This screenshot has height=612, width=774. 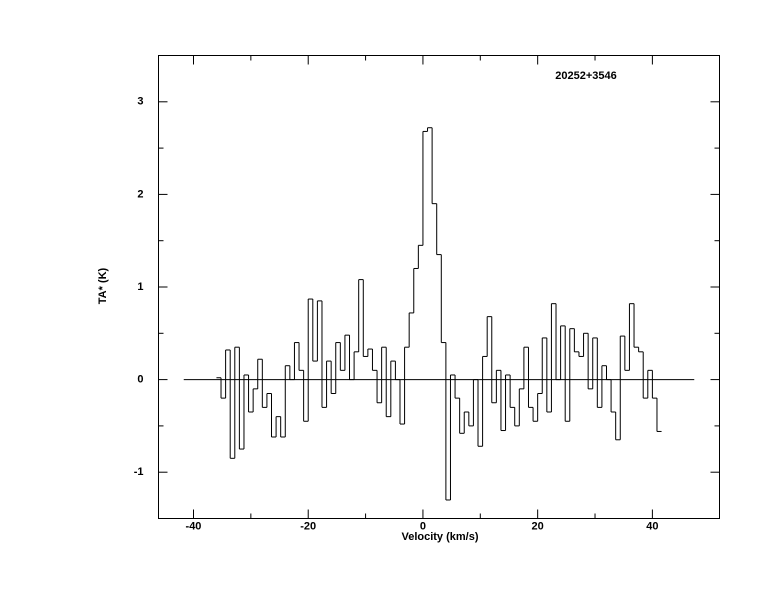 I want to click on y-tick-label: 2, so click(x=140, y=194).